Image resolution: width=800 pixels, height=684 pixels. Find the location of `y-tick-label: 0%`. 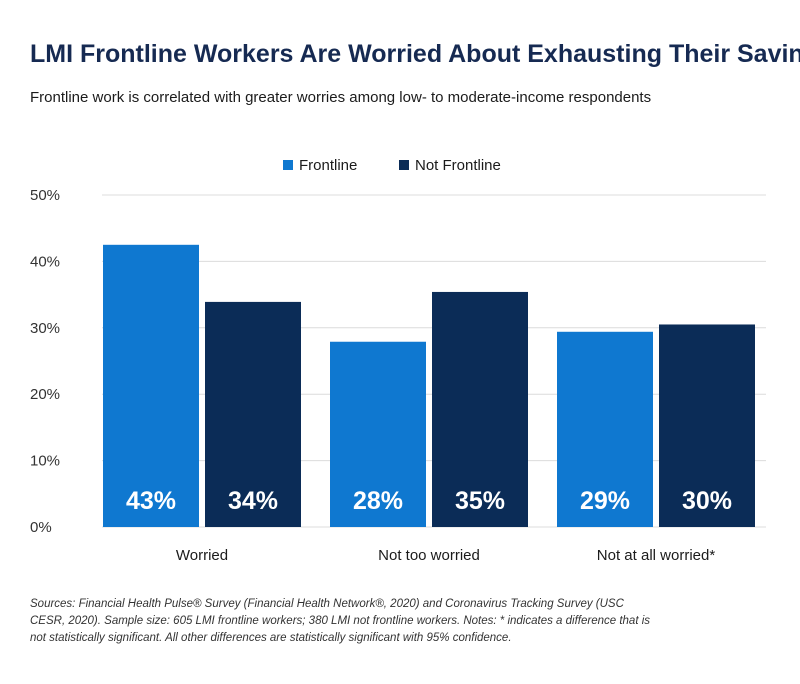

y-tick-label: 0% is located at coordinates (41, 527).